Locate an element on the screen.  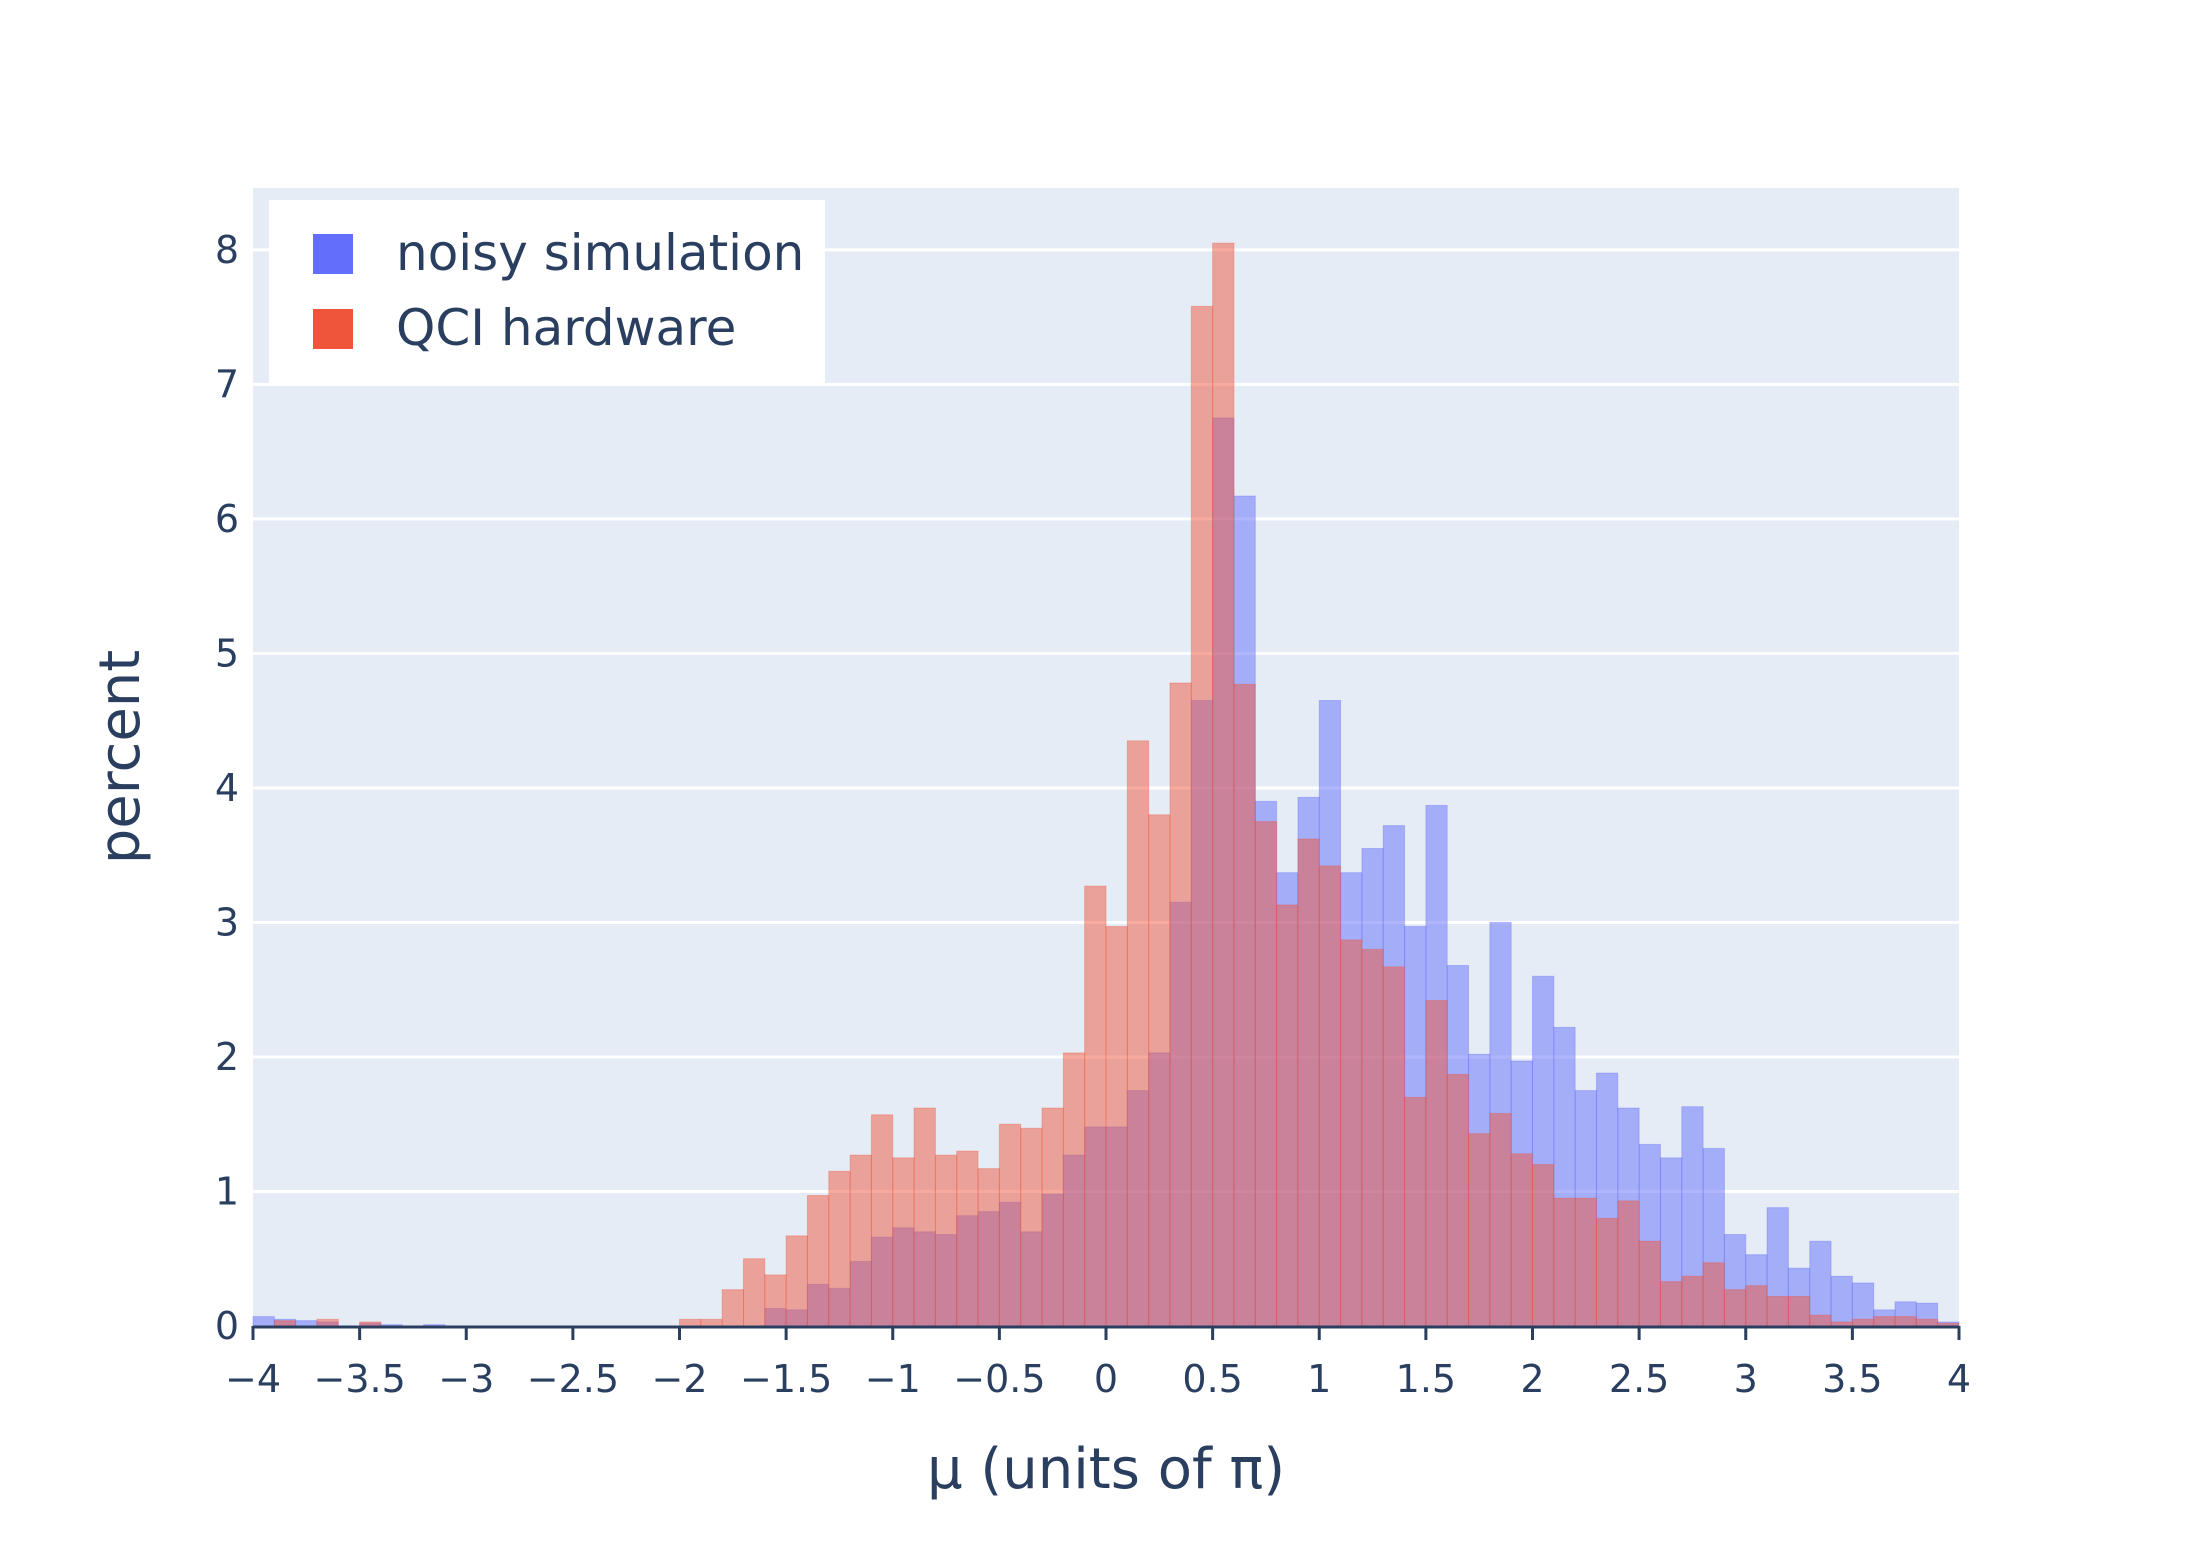
y-tick-label: 5 is located at coordinates (227, 653).